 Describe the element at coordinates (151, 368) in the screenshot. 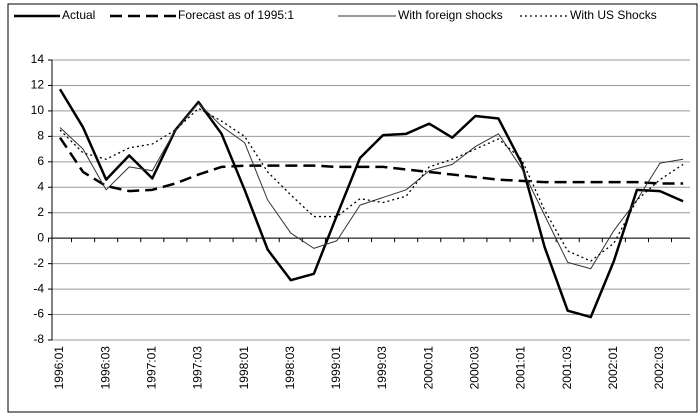

I see `x-tick-label: 1997:01` at that location.